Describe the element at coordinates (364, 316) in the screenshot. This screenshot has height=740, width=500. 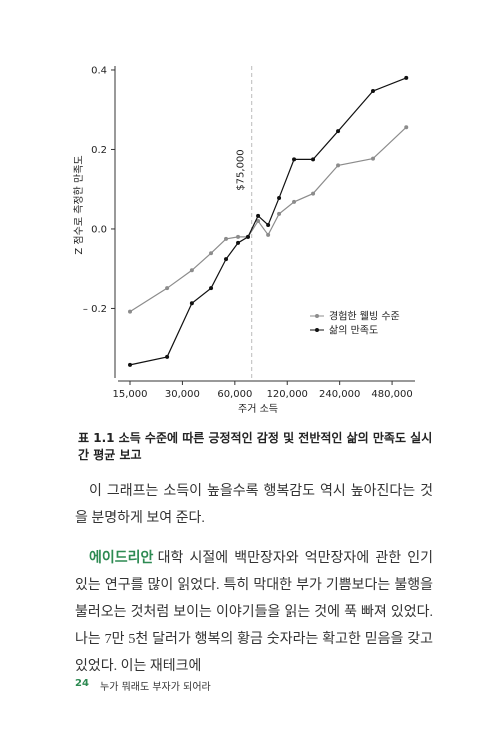
I see `legend-label: 경험한 웰빙 수준` at that location.